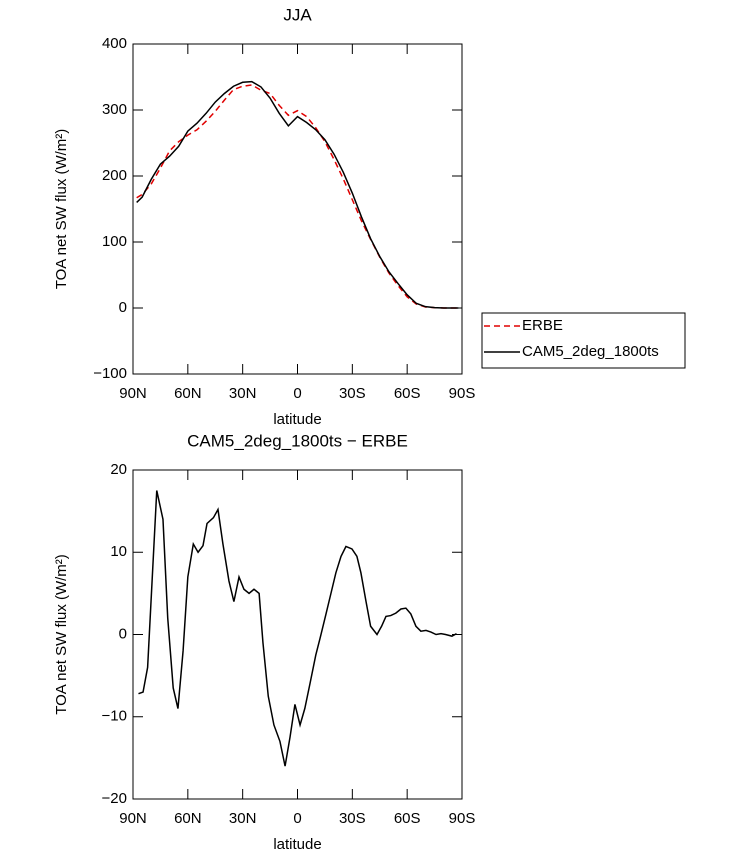  What do you see at coordinates (590, 351) in the screenshot?
I see `legend-label: CAM5_2deg_1800ts` at bounding box center [590, 351].